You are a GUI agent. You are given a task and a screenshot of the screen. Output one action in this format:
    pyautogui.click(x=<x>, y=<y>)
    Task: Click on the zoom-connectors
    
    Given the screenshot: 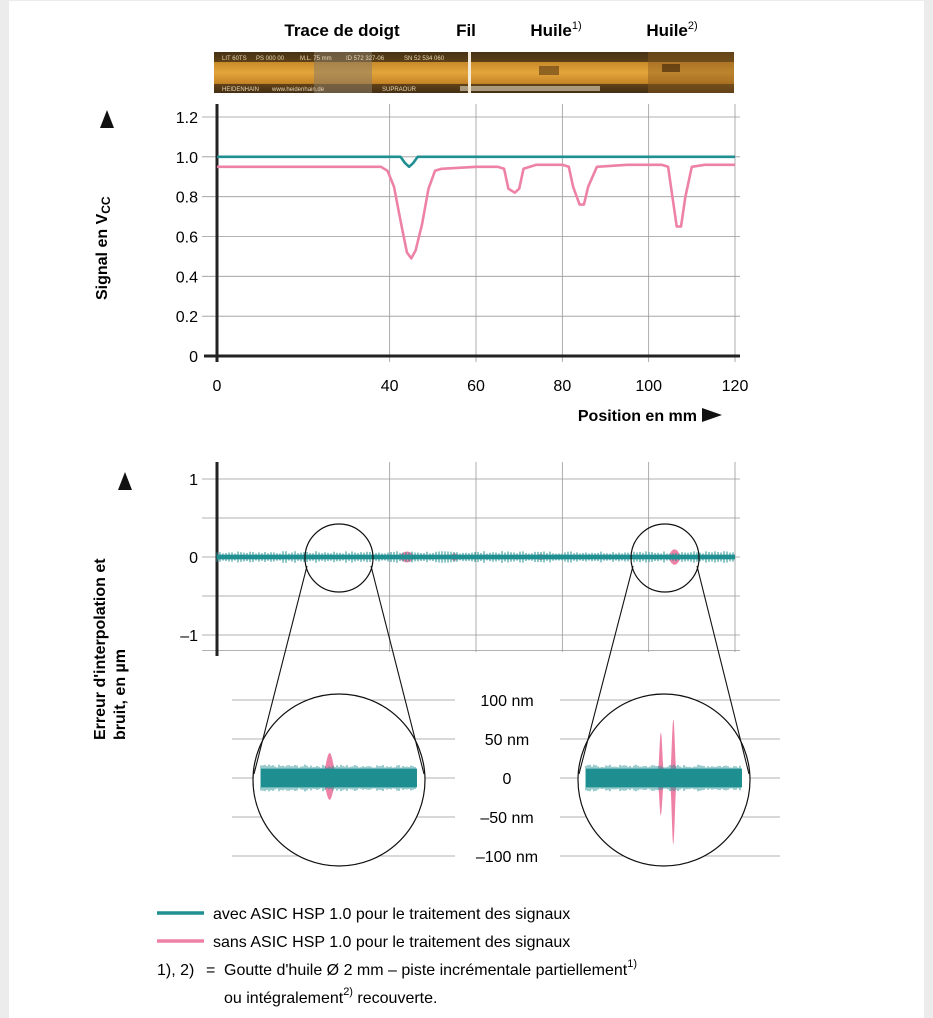 What is the action you would take?
    pyautogui.click(x=501, y=670)
    